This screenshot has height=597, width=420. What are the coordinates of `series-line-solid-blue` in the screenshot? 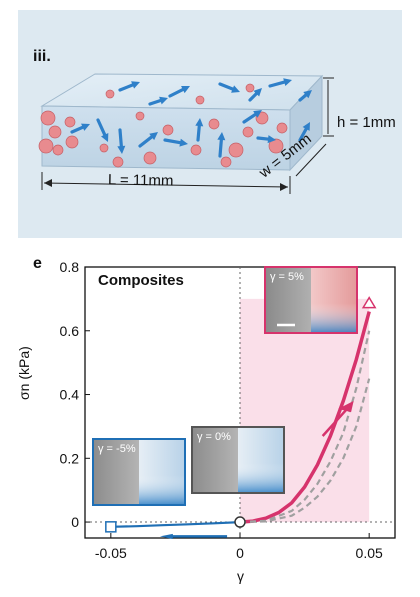 It's located at (175, 524).